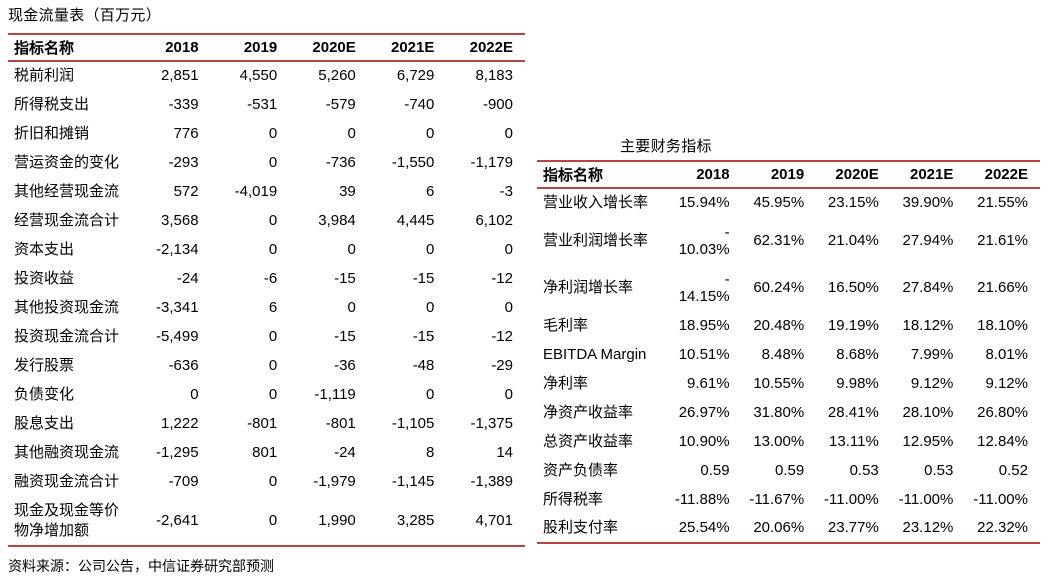  What do you see at coordinates (491, 481) in the screenshot?
I see `value-cell: -1,389` at bounding box center [491, 481].